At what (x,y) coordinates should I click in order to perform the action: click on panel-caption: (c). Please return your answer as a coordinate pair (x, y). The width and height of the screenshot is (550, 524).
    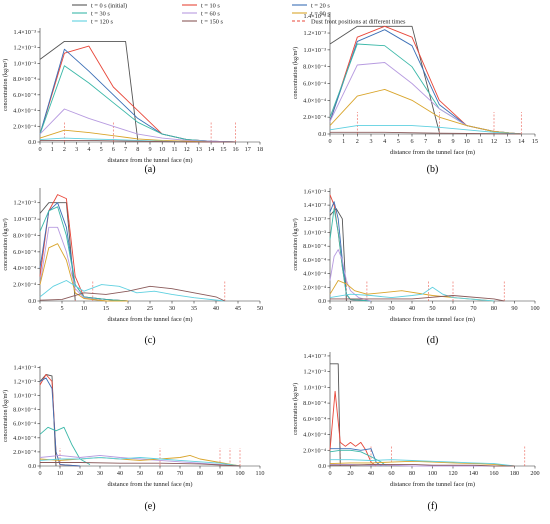
    Looking at the image, I should click on (149, 340).